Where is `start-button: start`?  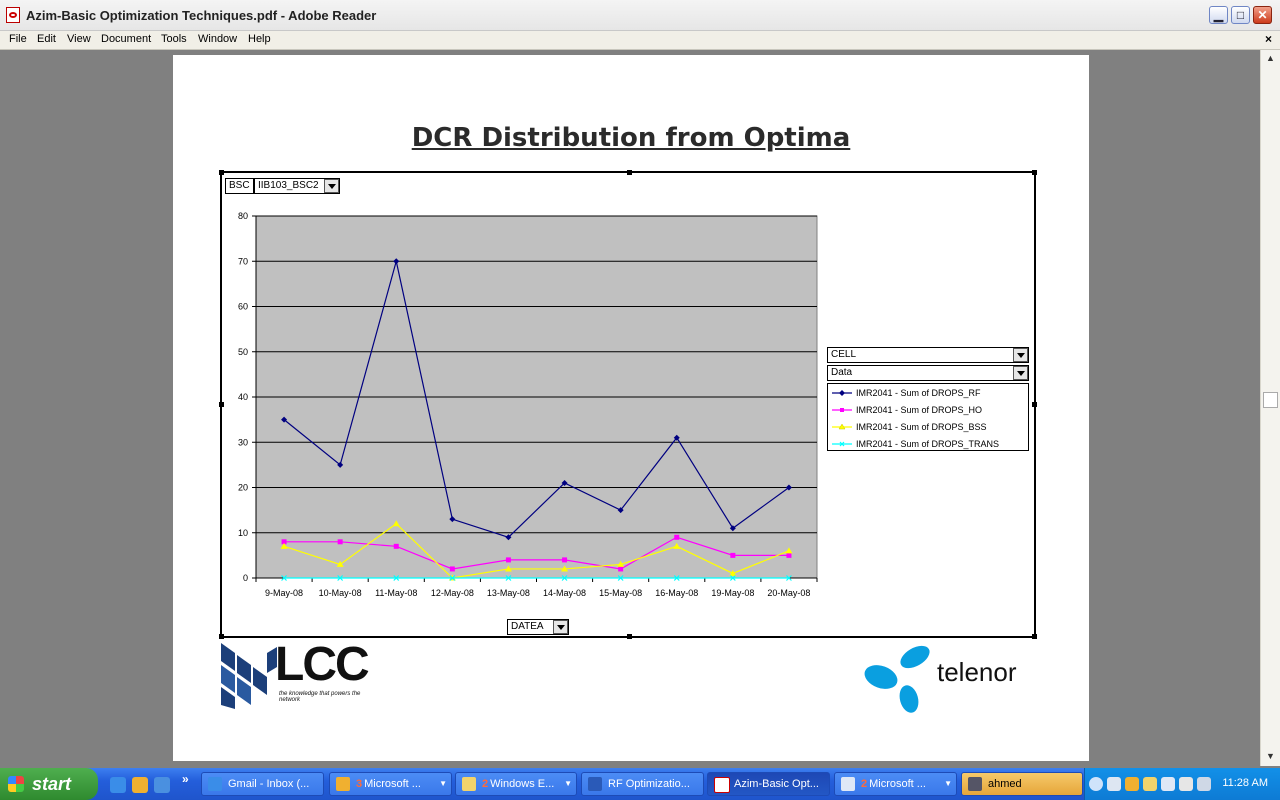
start-button: start is located at coordinates (49, 784).